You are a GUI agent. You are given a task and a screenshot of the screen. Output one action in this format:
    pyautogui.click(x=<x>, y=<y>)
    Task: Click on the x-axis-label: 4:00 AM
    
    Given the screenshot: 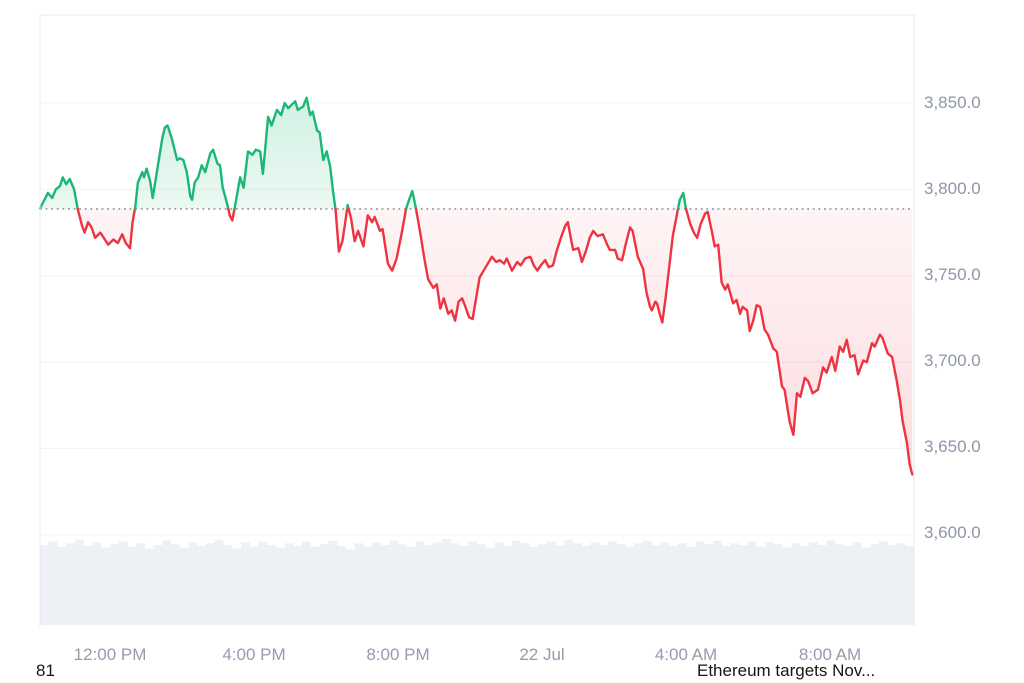 What is the action you would take?
    pyautogui.click(x=686, y=654)
    